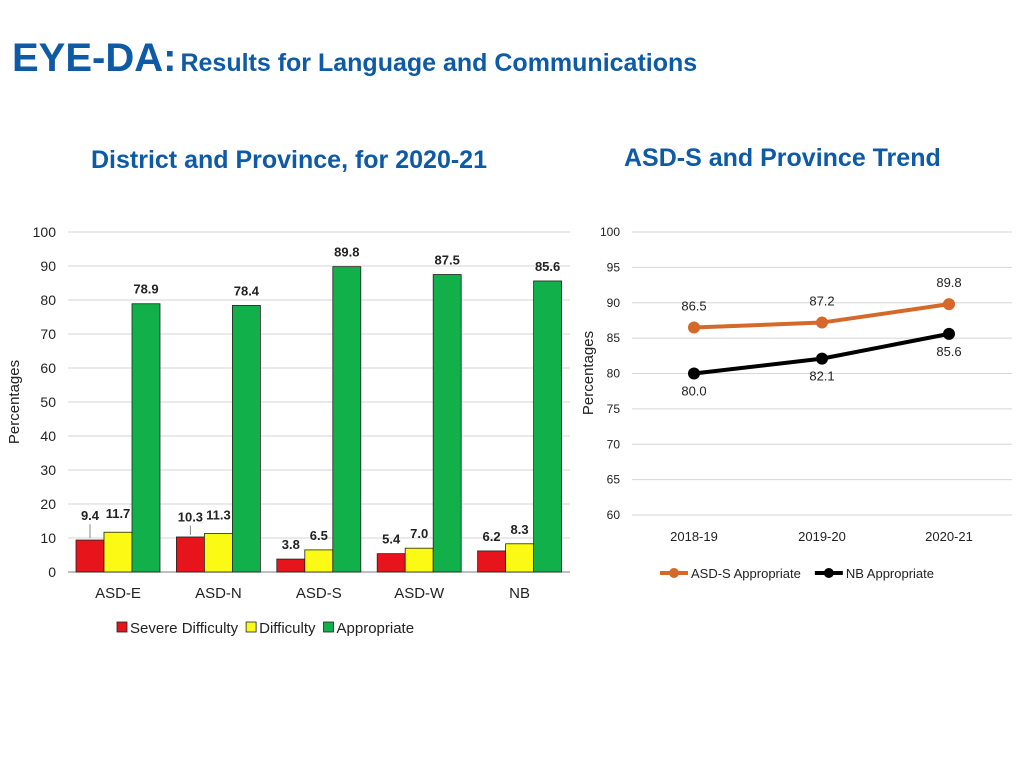  I want to click on bar-value-label: 5.4, so click(391, 539).